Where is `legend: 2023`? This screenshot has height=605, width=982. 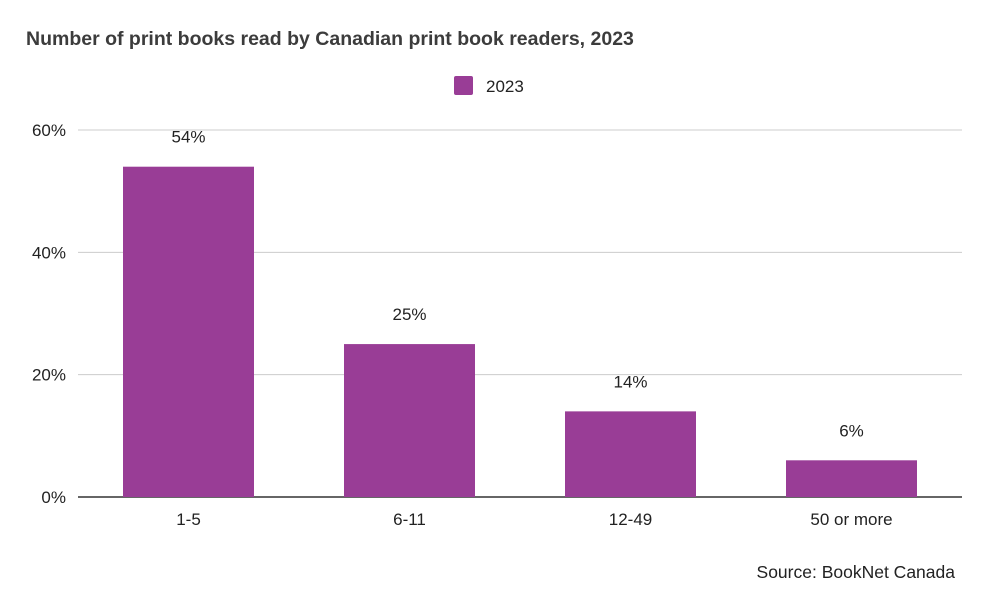 legend: 2023 is located at coordinates (489, 86).